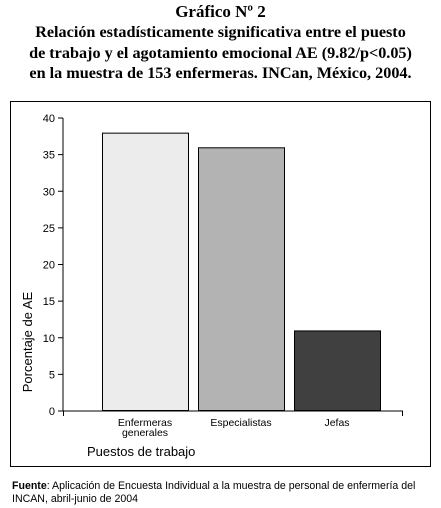 The image size is (441, 508). I want to click on x-tick-label: generales, so click(145, 433).